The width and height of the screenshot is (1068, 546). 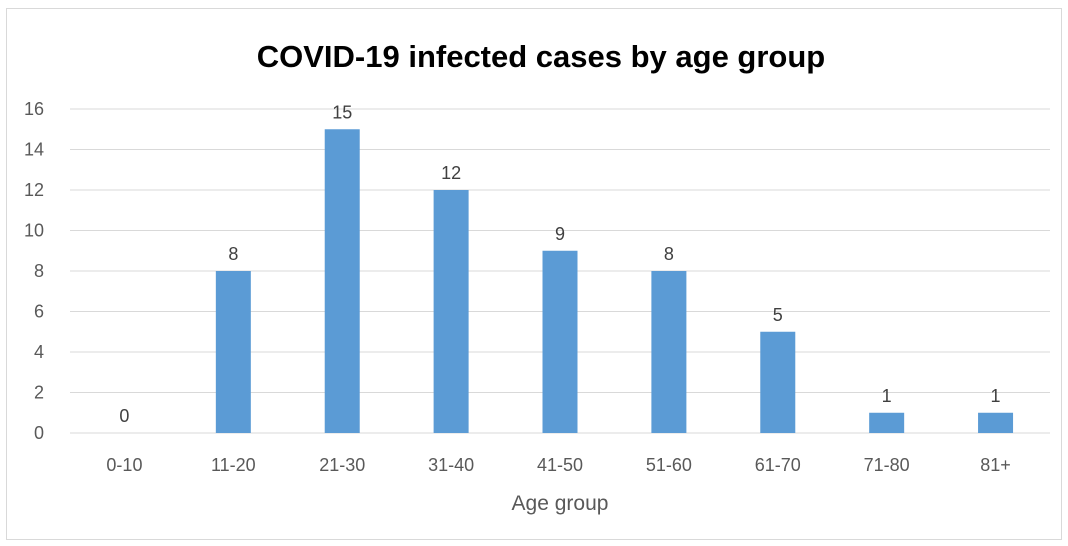 What do you see at coordinates (541, 56) in the screenshot?
I see `chart-title: COVID-19 infected cases by age group` at bounding box center [541, 56].